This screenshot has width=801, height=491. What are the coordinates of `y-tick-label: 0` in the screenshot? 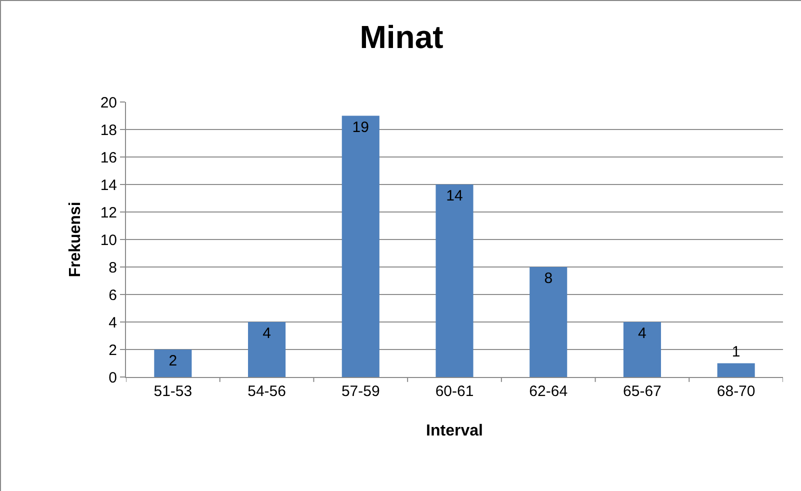 It's located at (112, 377).